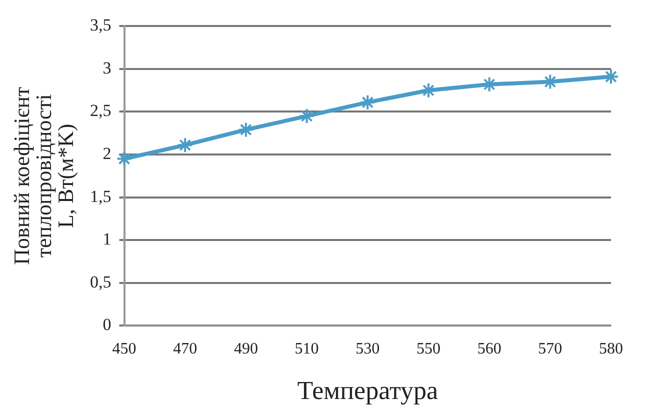  I want to click on y-tick-label: 1, so click(107, 239).